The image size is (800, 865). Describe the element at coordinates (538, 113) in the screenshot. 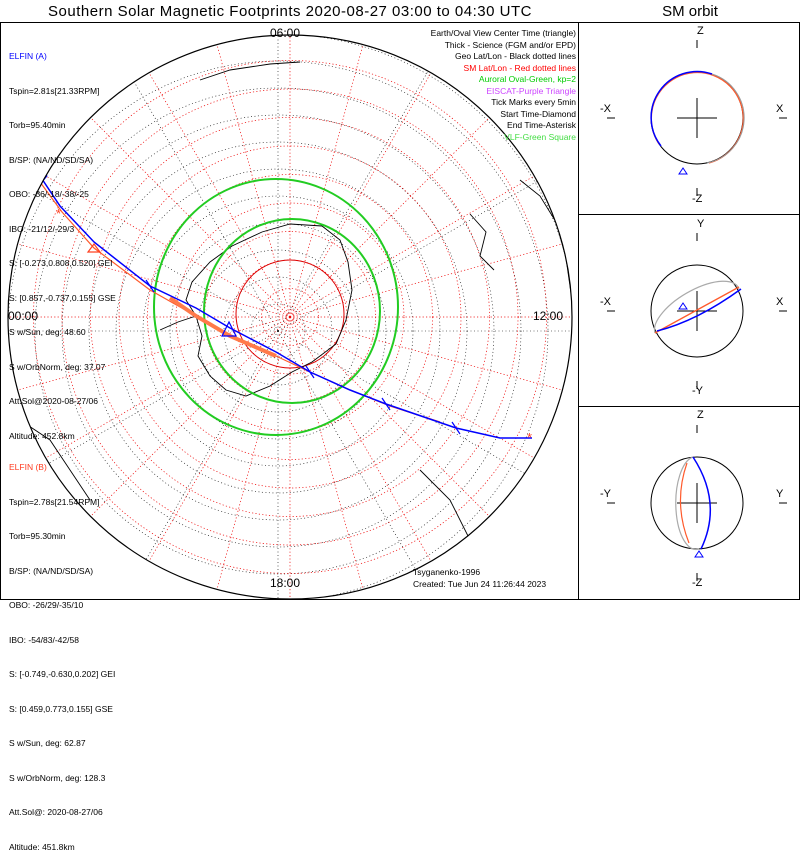

I see `legend-item: Start Time-Diamond` at that location.